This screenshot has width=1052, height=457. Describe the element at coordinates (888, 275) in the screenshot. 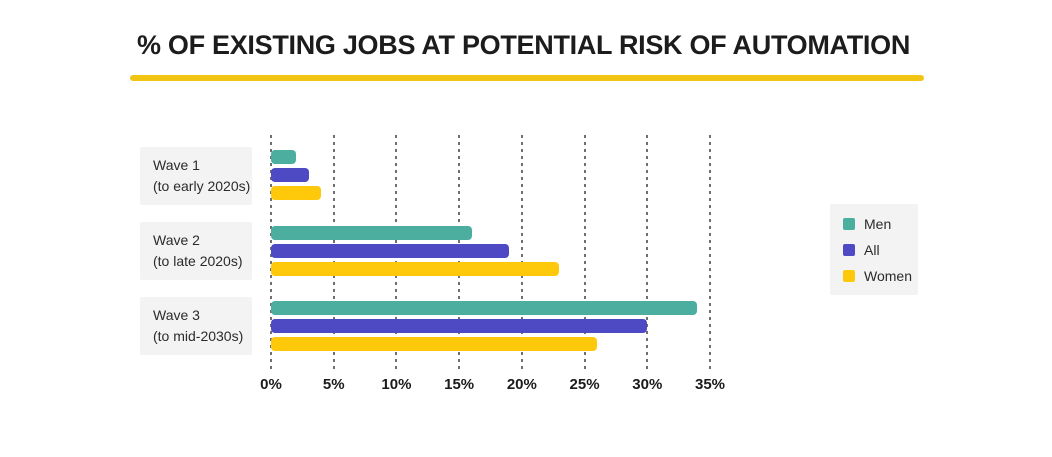

I see `legend-label: Women` at that location.